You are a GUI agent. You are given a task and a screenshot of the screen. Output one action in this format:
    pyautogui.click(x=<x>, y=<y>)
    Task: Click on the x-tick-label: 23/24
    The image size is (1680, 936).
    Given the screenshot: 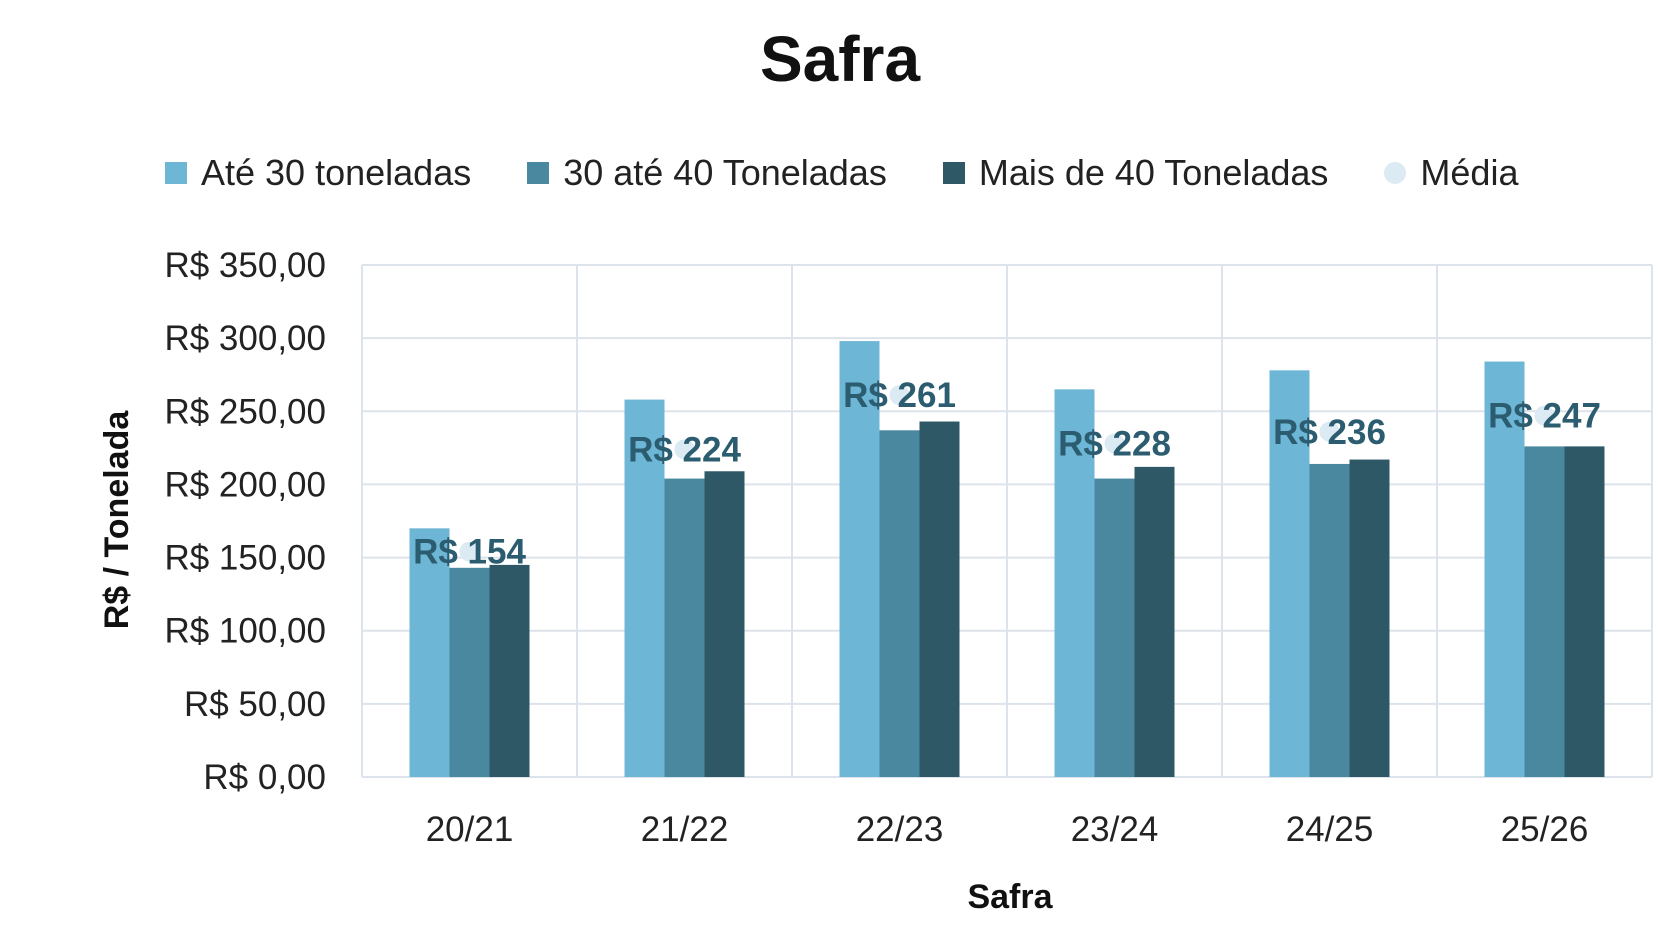 What is the action you would take?
    pyautogui.click(x=1115, y=829)
    